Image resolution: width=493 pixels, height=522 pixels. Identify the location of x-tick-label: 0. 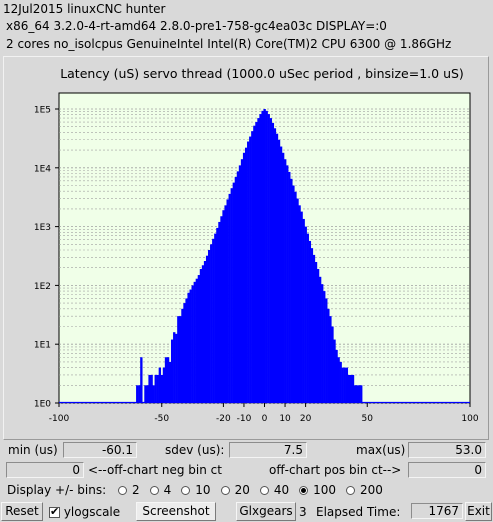
(265, 419).